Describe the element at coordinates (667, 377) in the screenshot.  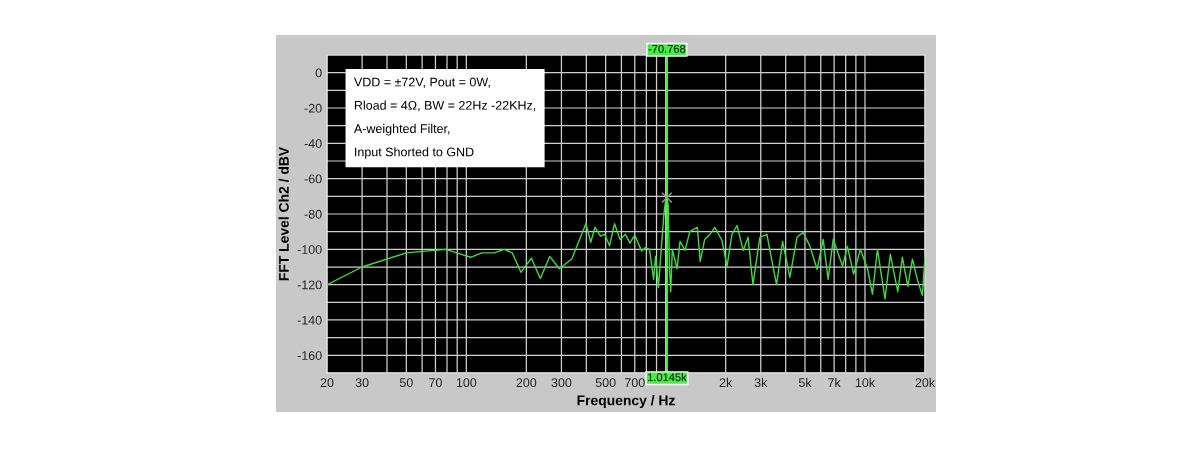
I see `ref-line-label: 1.0145k` at that location.